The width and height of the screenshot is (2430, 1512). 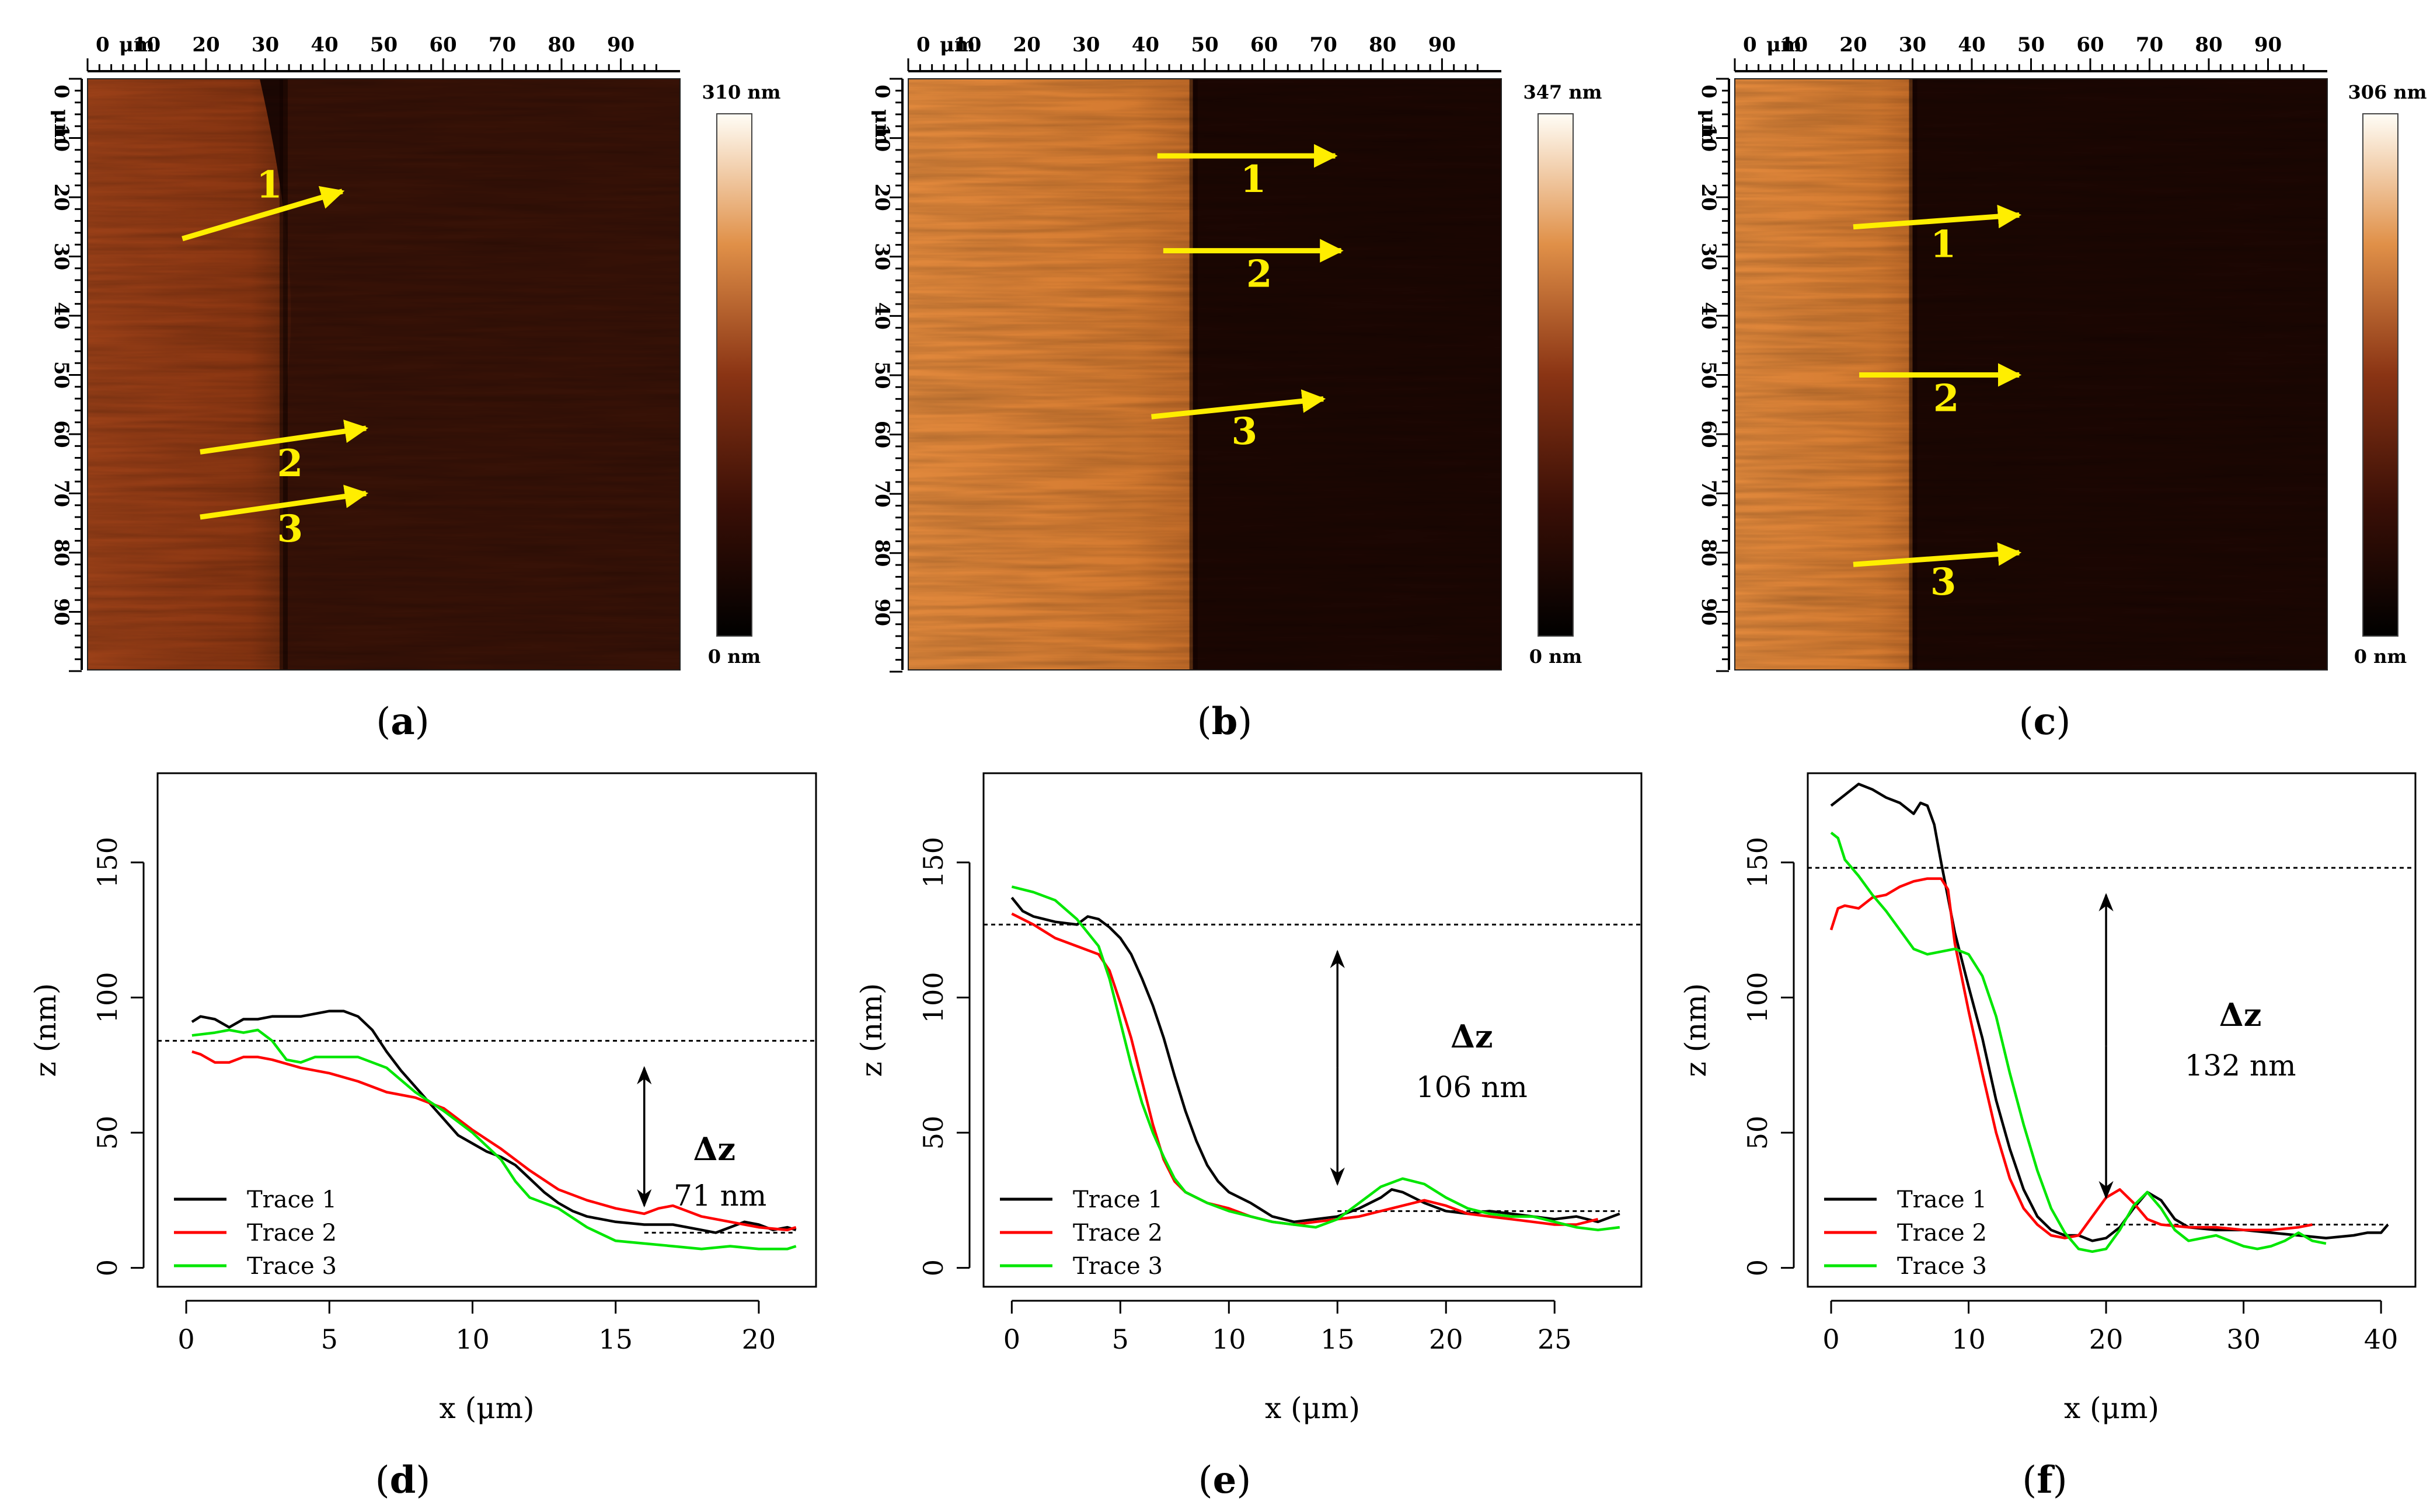 I want to click on panel-label: (f), so click(x=2044, y=1480).